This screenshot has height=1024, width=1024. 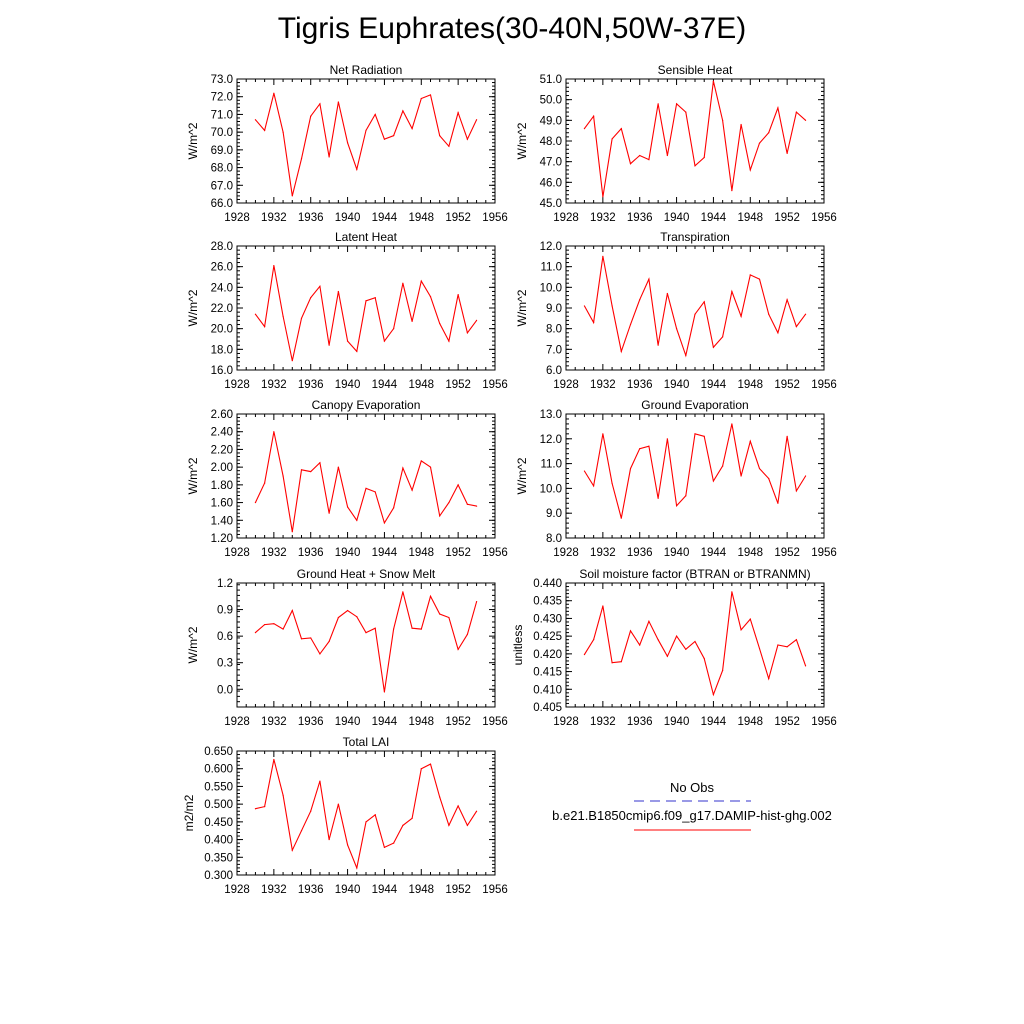 I want to click on y-tick-label: 0.435, so click(x=547, y=602).